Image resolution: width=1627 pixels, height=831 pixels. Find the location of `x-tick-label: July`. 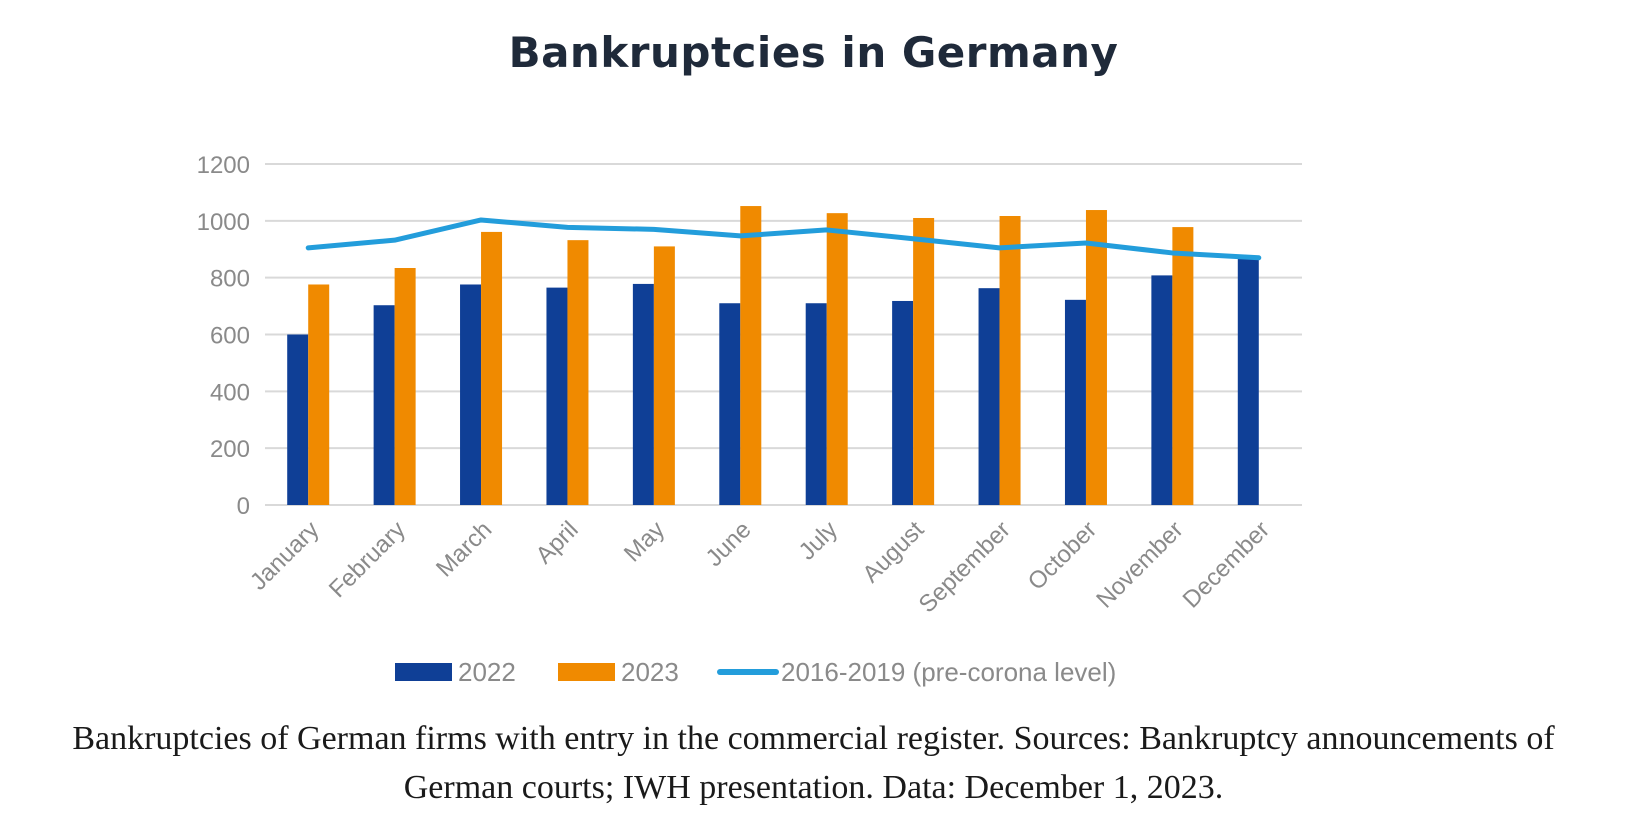

x-tick-label: July is located at coordinates (818, 540).